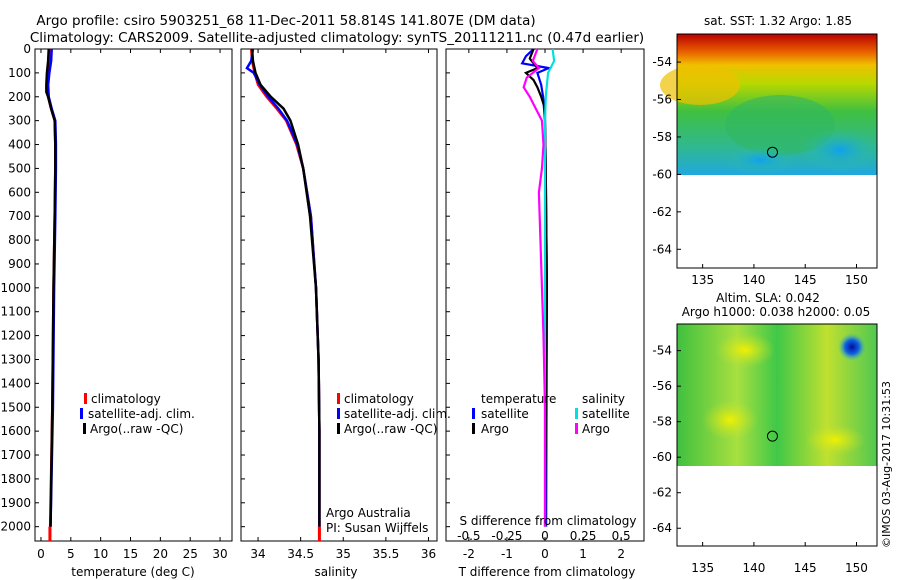 This screenshot has width=900, height=580. Describe the element at coordinates (473, 413) in the screenshot. I see `legend-swatch-t-satellite` at that location.